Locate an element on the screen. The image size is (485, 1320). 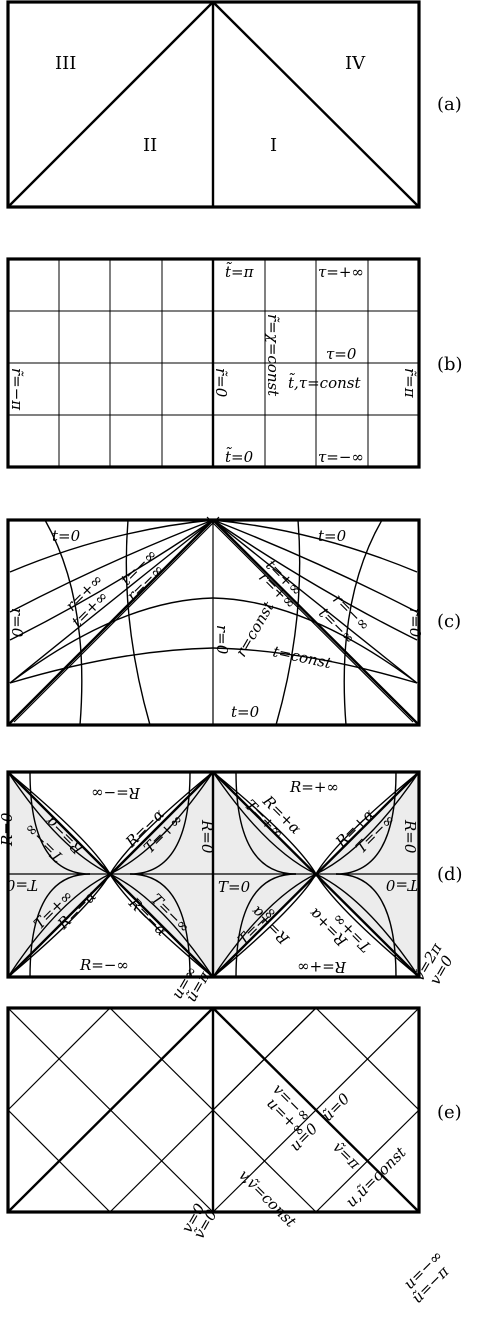
label-r-minus-pi: r̃=−π is located at coordinates (17, 389).